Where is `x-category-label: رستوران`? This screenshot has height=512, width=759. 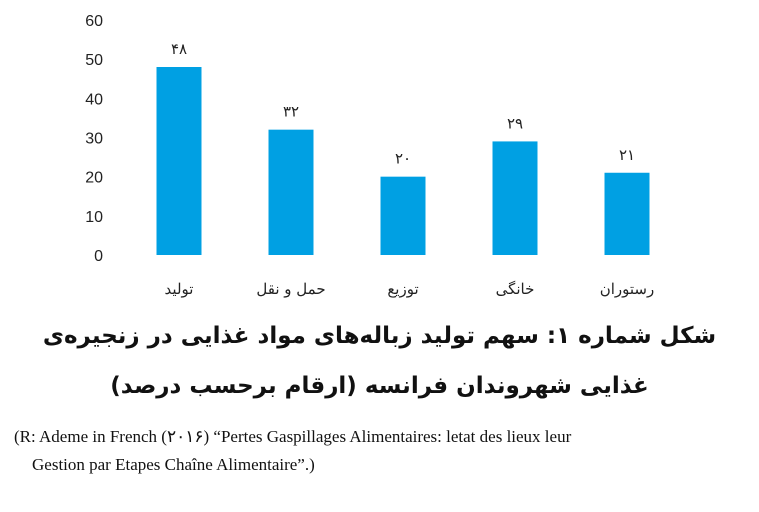 x-category-label: رستوران is located at coordinates (627, 289).